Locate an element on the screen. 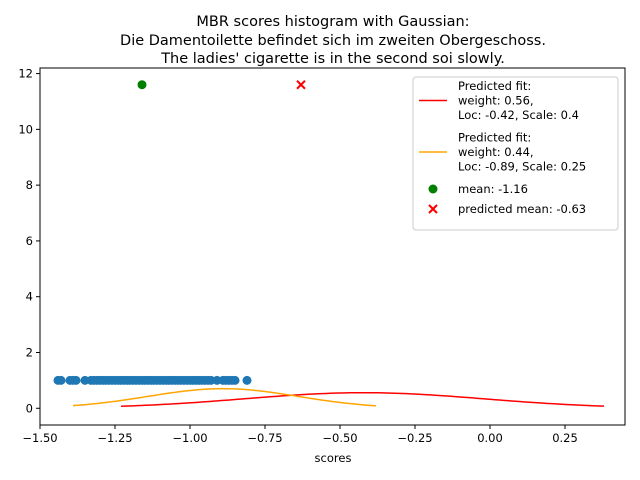 The image size is (640, 480). marker-stroke is located at coordinates (301, 85).